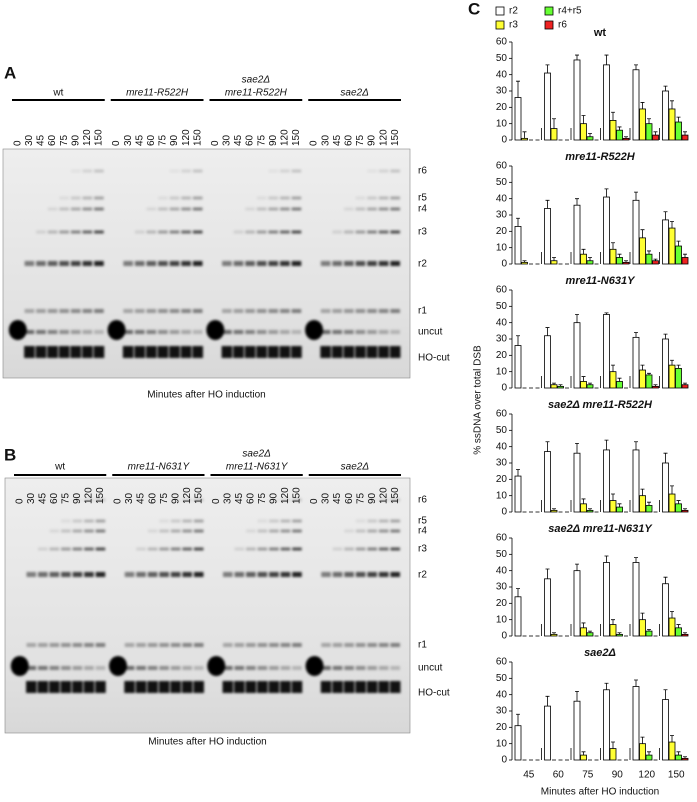  Describe the element at coordinates (207, 742) in the screenshot. I see `gel-caption: Minutes after HO induction` at that location.